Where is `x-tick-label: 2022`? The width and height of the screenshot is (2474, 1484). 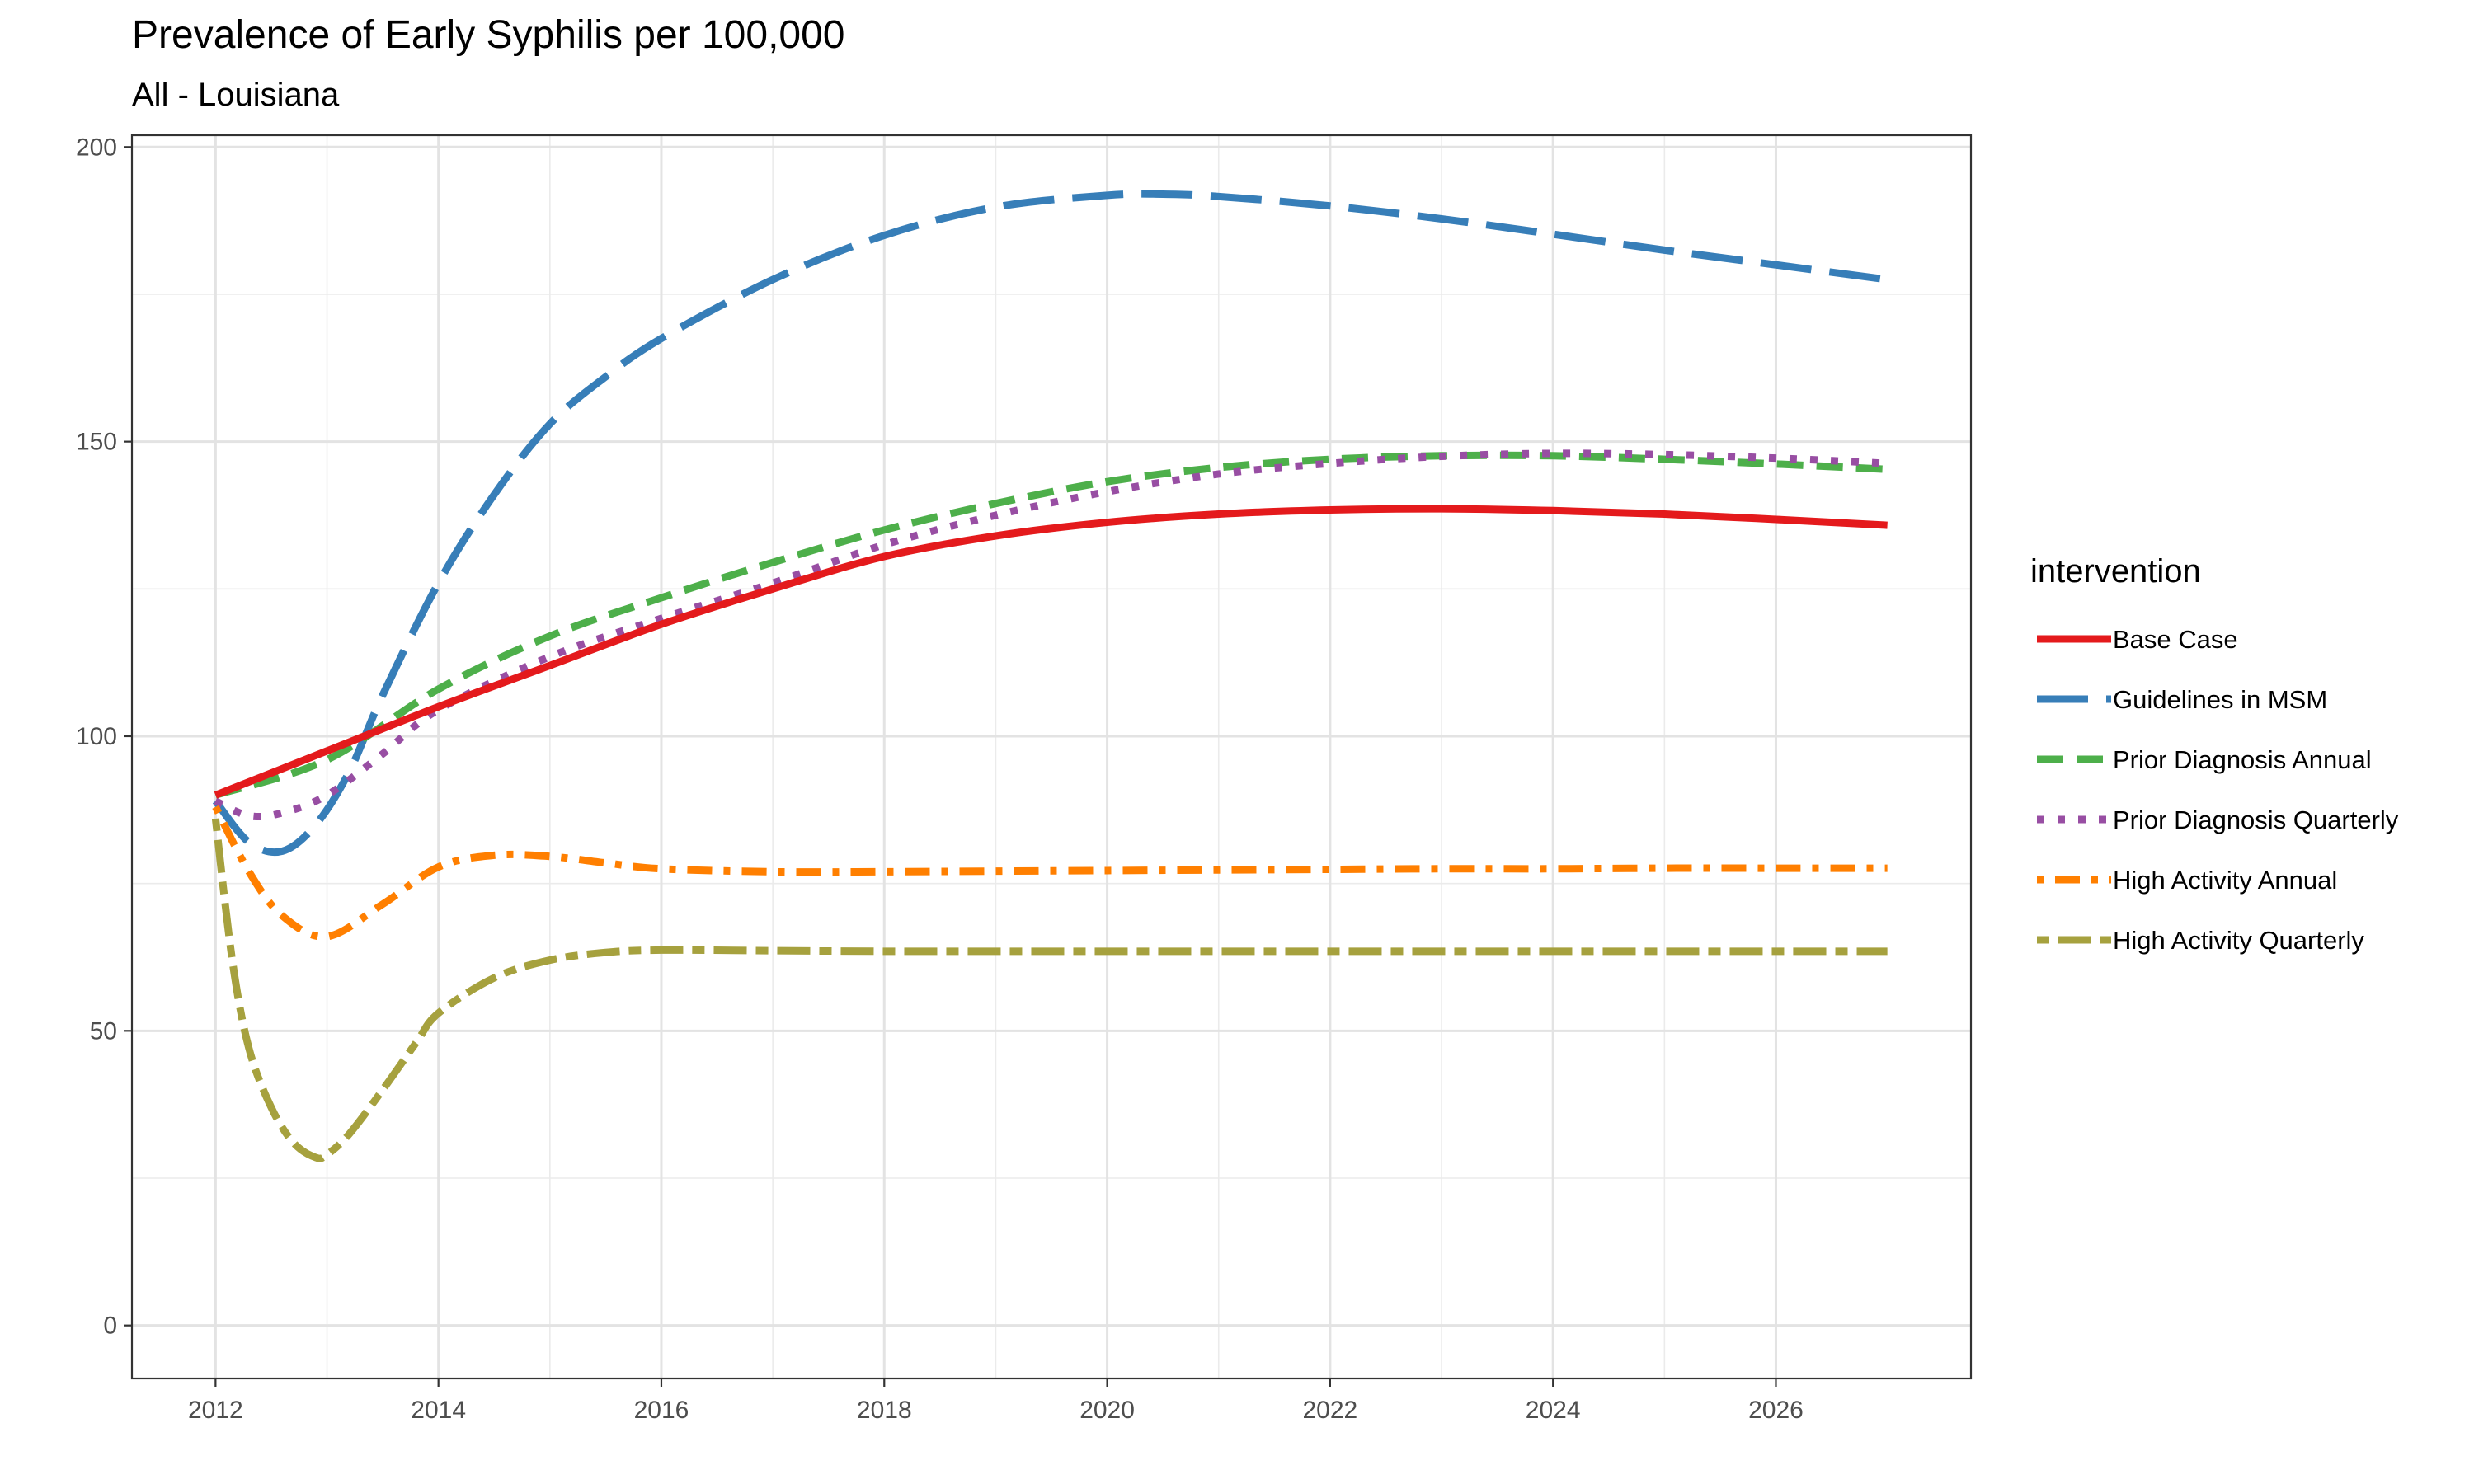
x-tick-label: 2022 is located at coordinates (1330, 1410).